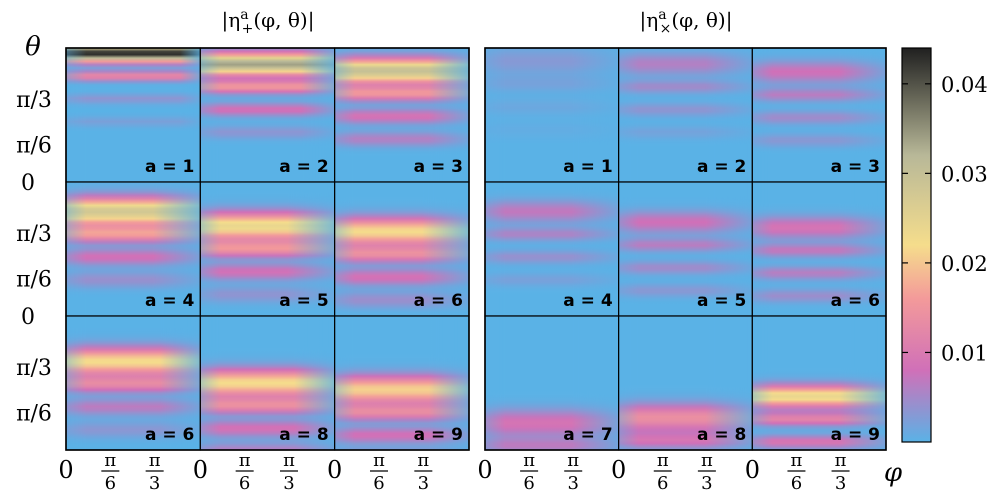  I want to click on title-eta-cross: |ηa ×(φ, θ)|, so click(686, 22).